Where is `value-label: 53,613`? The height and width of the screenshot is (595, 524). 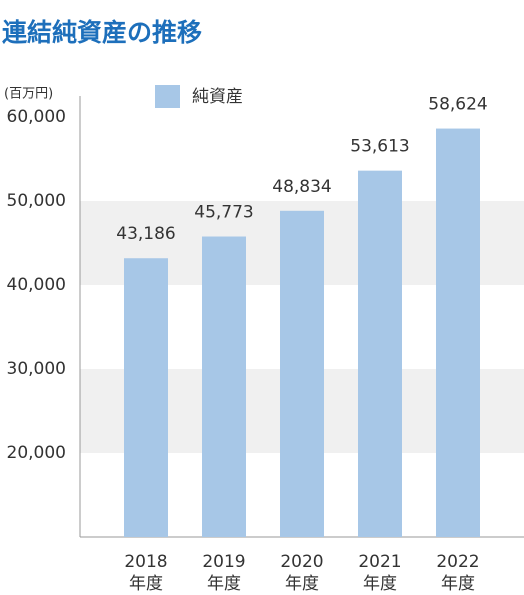
value-label: 53,613 is located at coordinates (379, 147).